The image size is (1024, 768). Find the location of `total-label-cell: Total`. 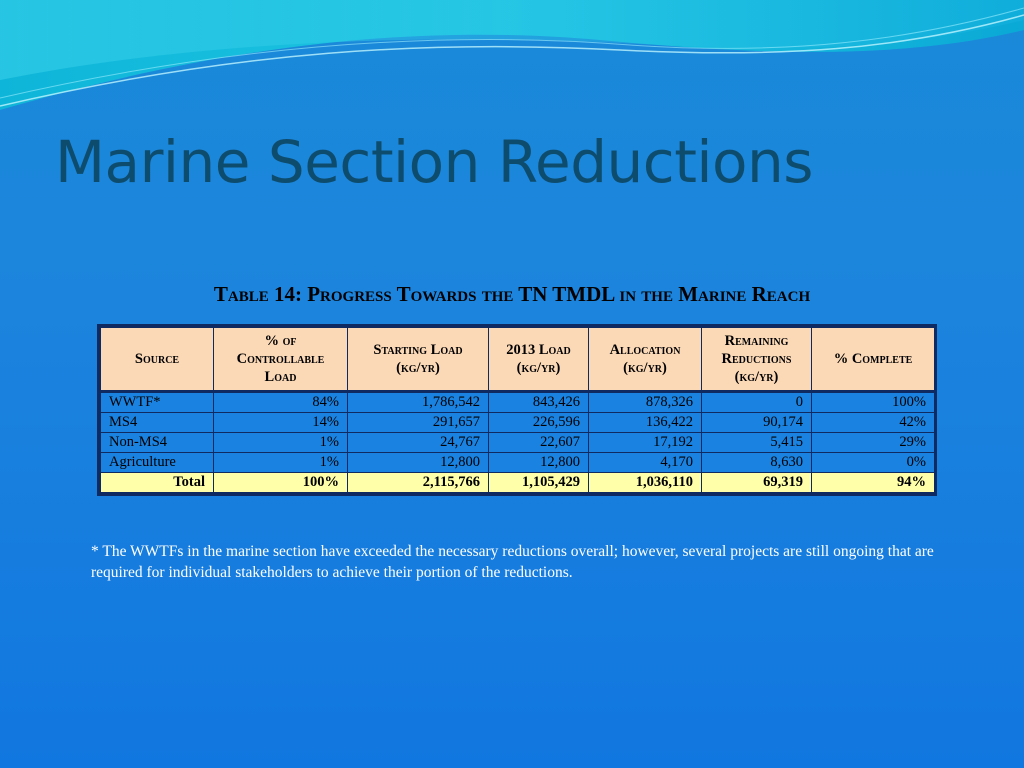

total-label-cell: Total is located at coordinates (157, 482).